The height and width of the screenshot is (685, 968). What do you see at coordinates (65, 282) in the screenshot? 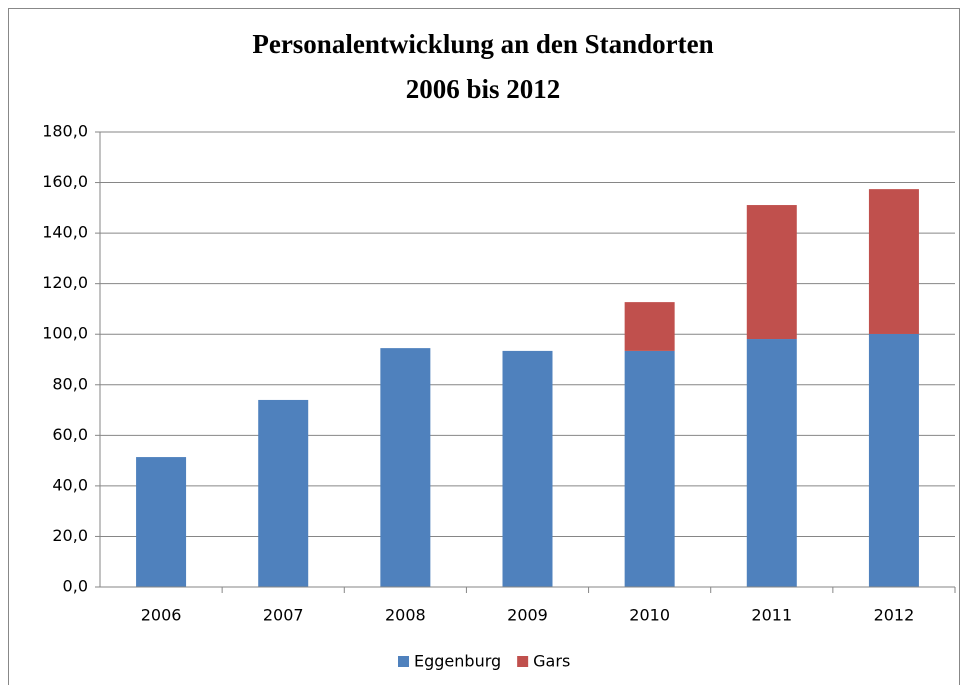
I see `y-tick-label: 120,0` at bounding box center [65, 282].